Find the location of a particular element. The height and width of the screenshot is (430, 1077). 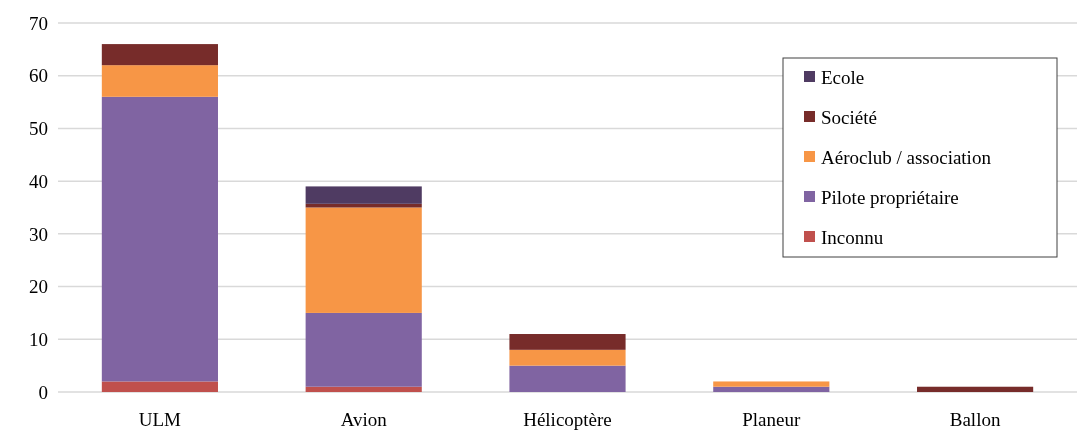

x-tick-label: ULM is located at coordinates (160, 419).